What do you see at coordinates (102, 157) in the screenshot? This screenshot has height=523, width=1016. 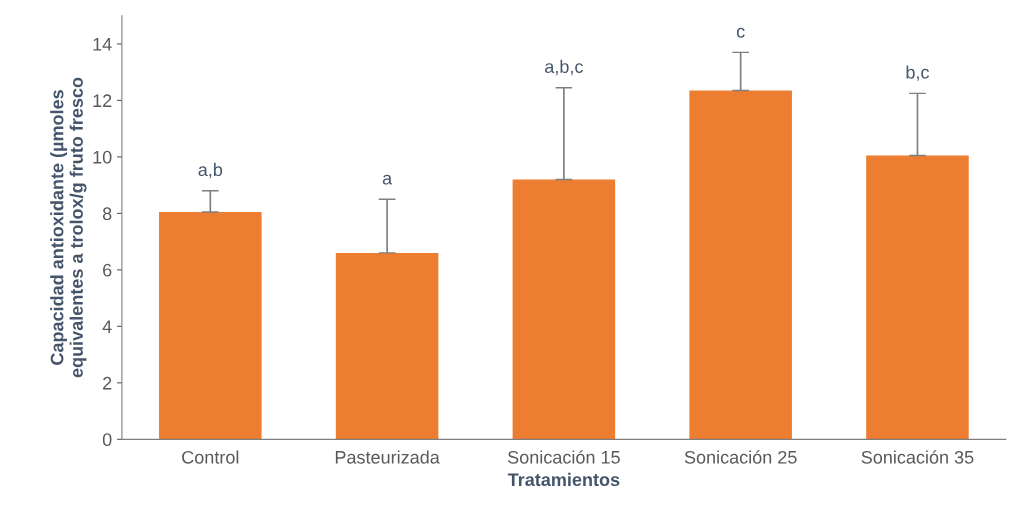 I see `y-tick-label: 10` at bounding box center [102, 157].